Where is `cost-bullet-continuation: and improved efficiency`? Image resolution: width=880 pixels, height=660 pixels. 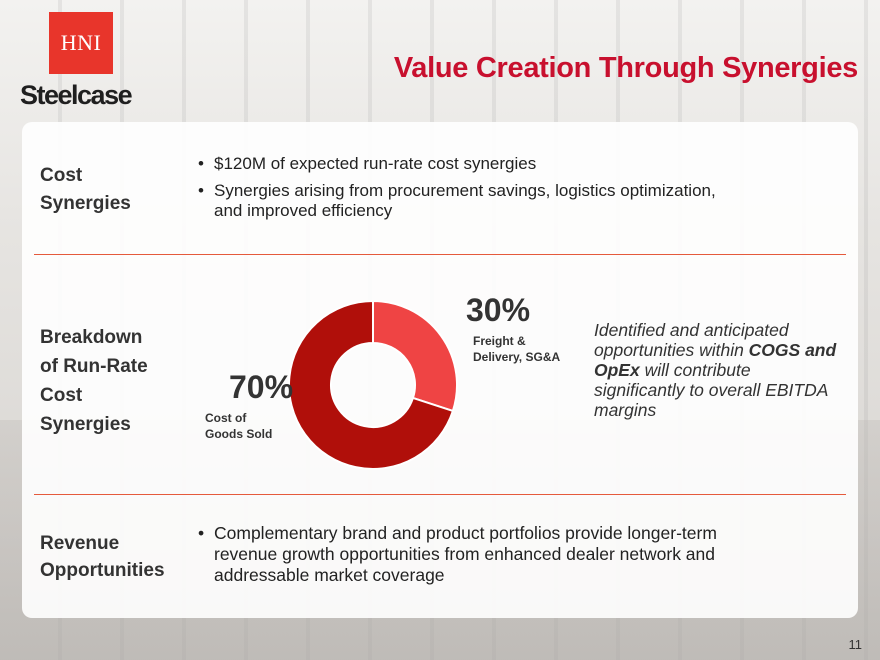
cost-bullet-continuation: and improved efficiency is located at coordinates (303, 210).